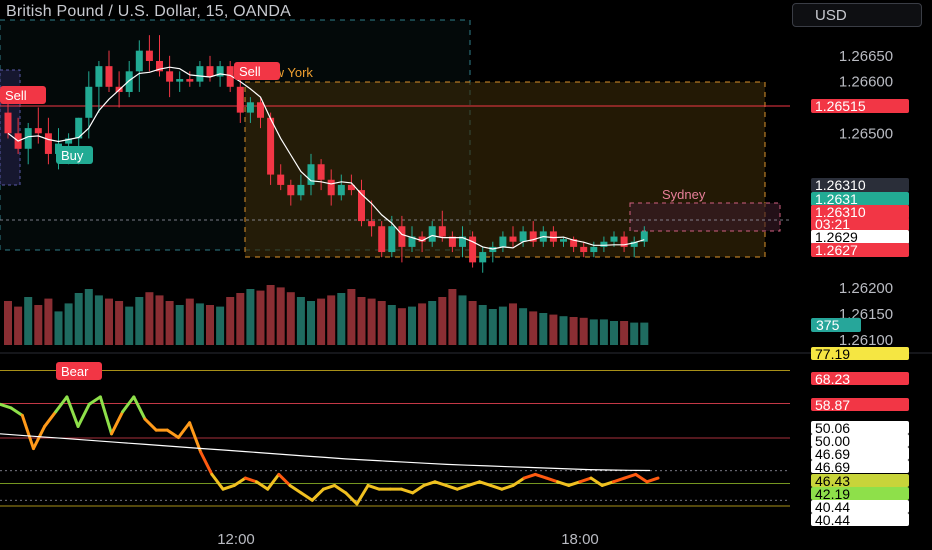 This screenshot has width=932, height=550. I want to click on rsi-value-badge: 77.19, so click(860, 354).